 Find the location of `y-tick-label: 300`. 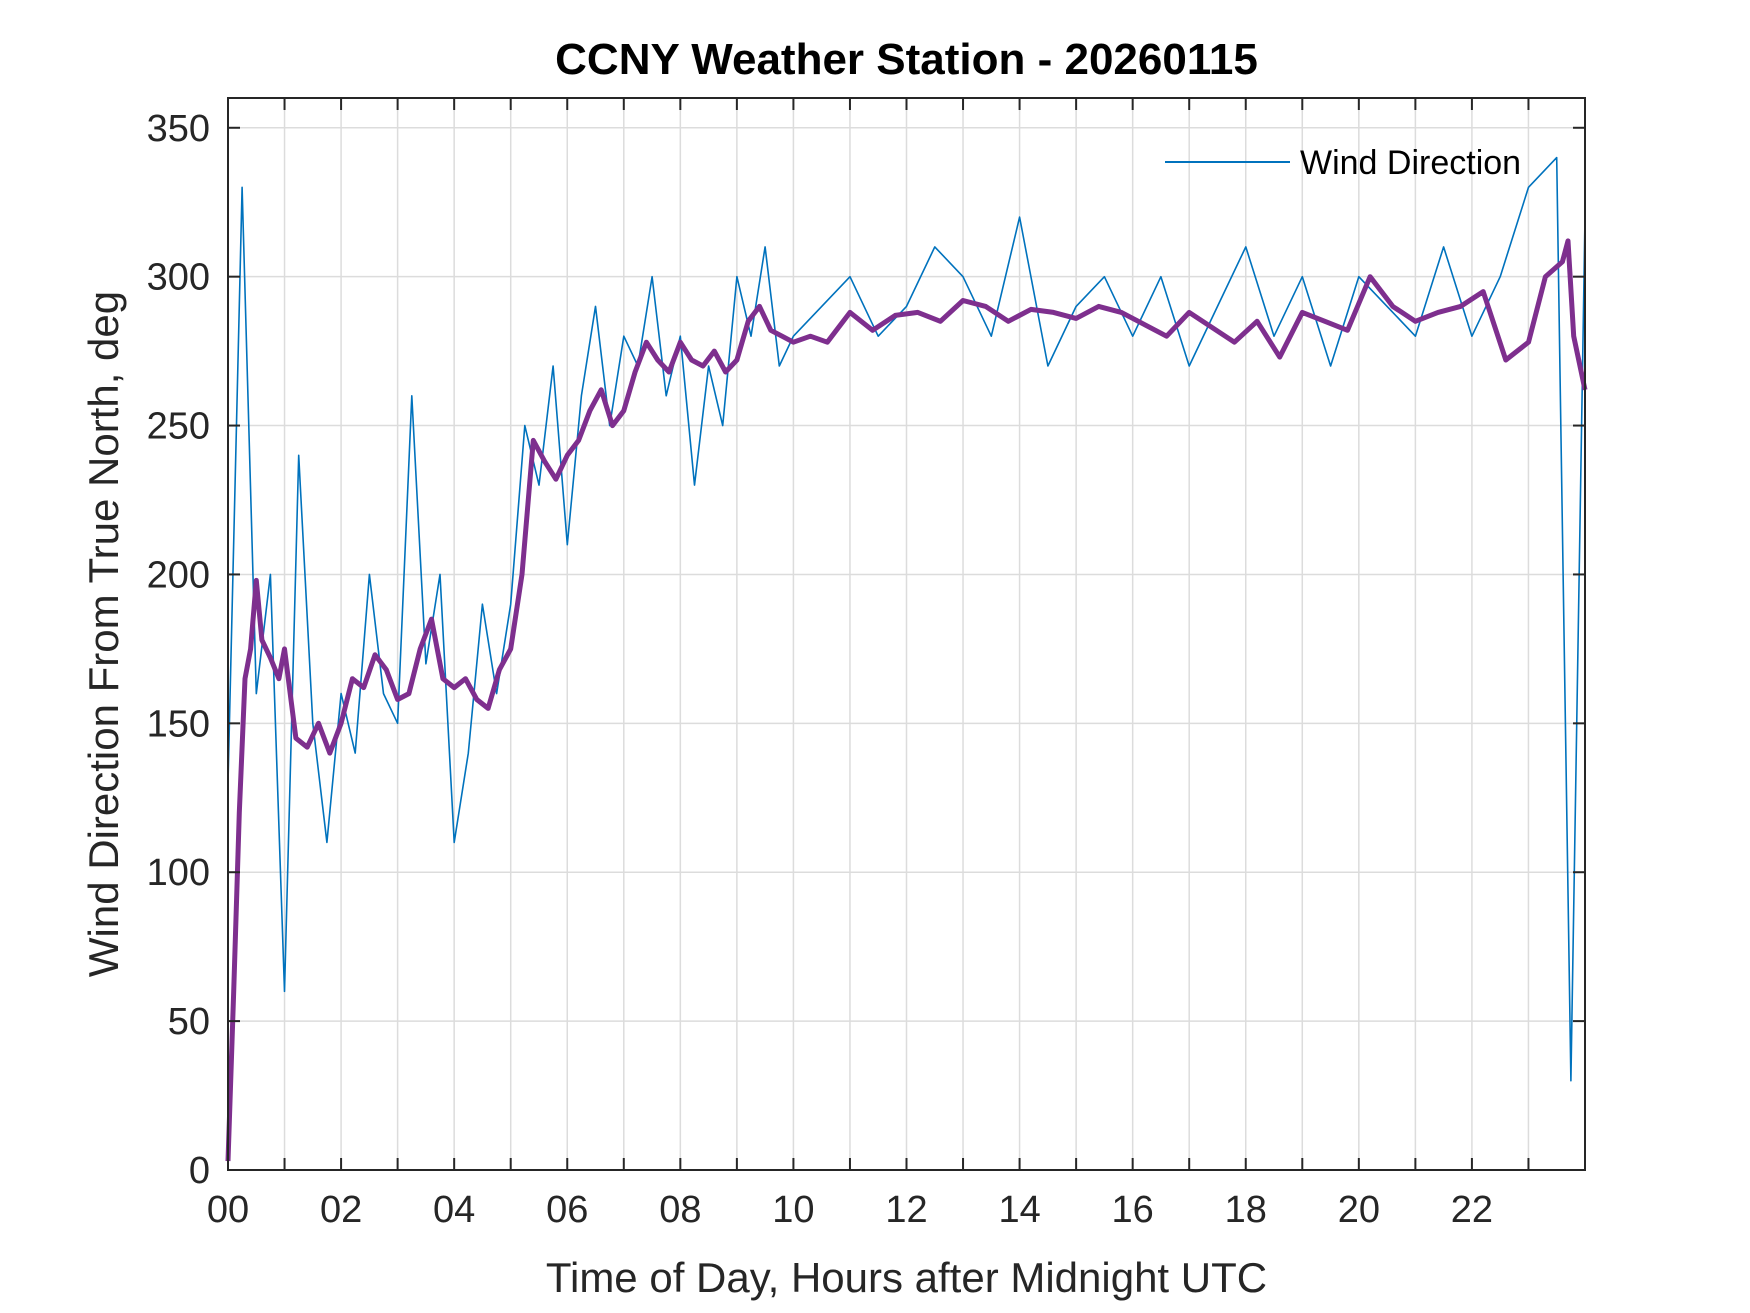

y-tick-label: 300 is located at coordinates (178, 278).